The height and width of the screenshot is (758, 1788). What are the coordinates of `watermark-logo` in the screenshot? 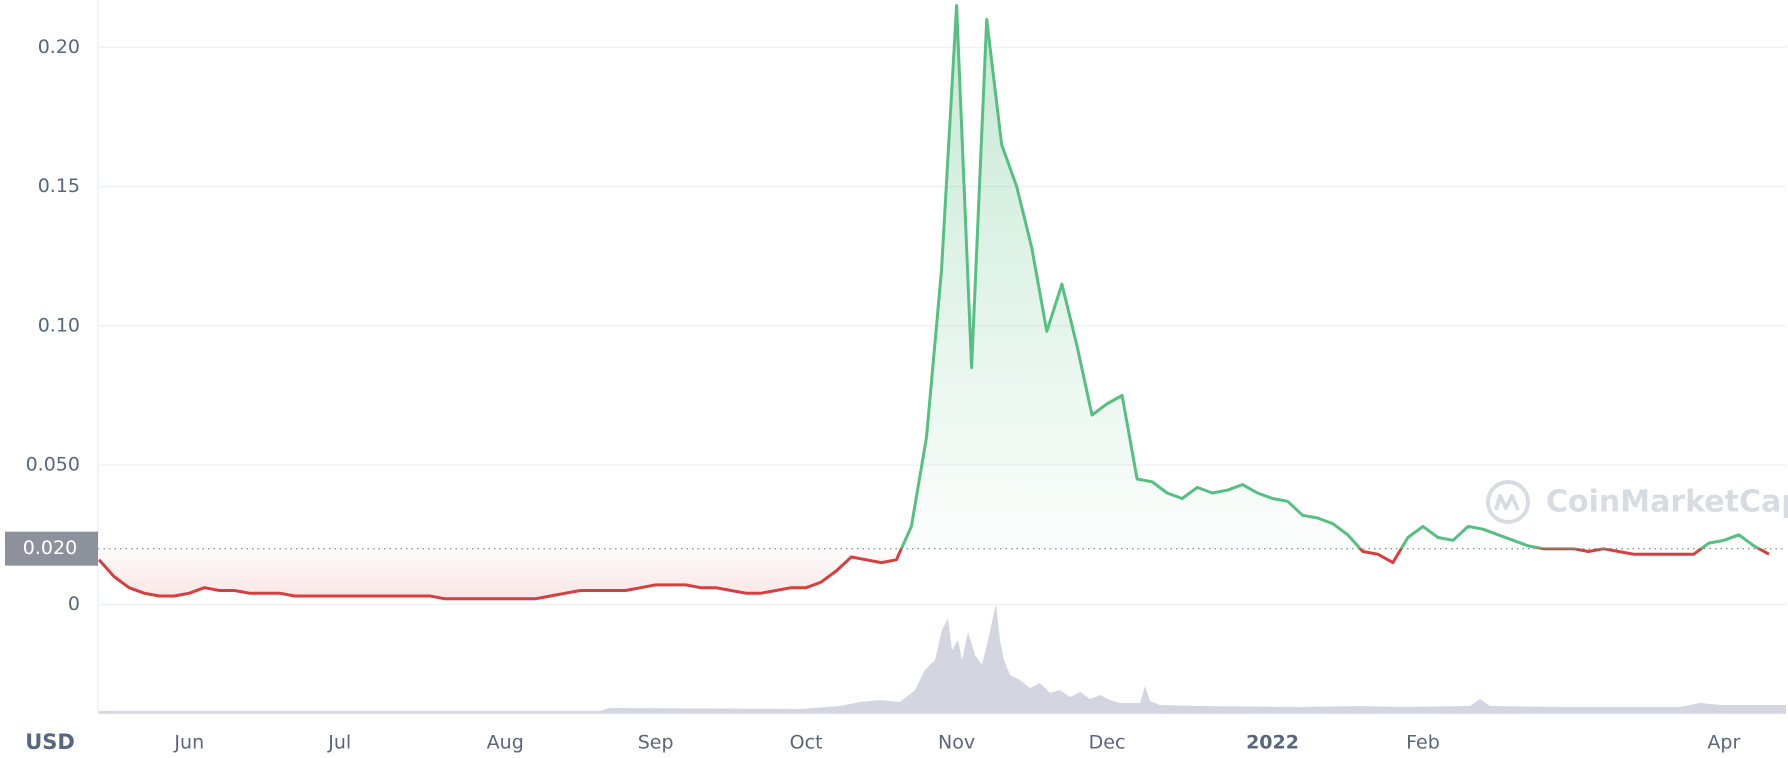 It's located at (1508, 502).